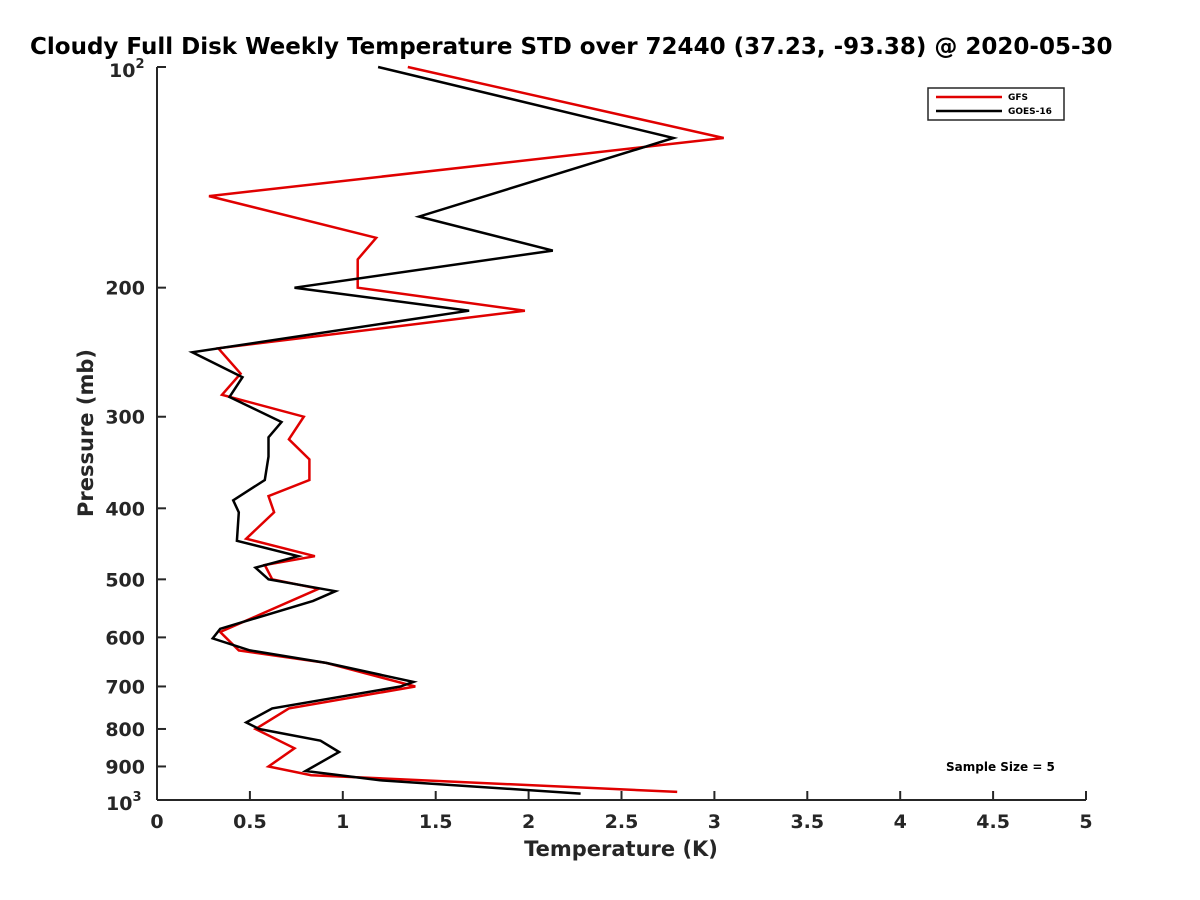 The image size is (1200, 900). I want to click on legend-label-goes-16: GOES-16, so click(1030, 112).